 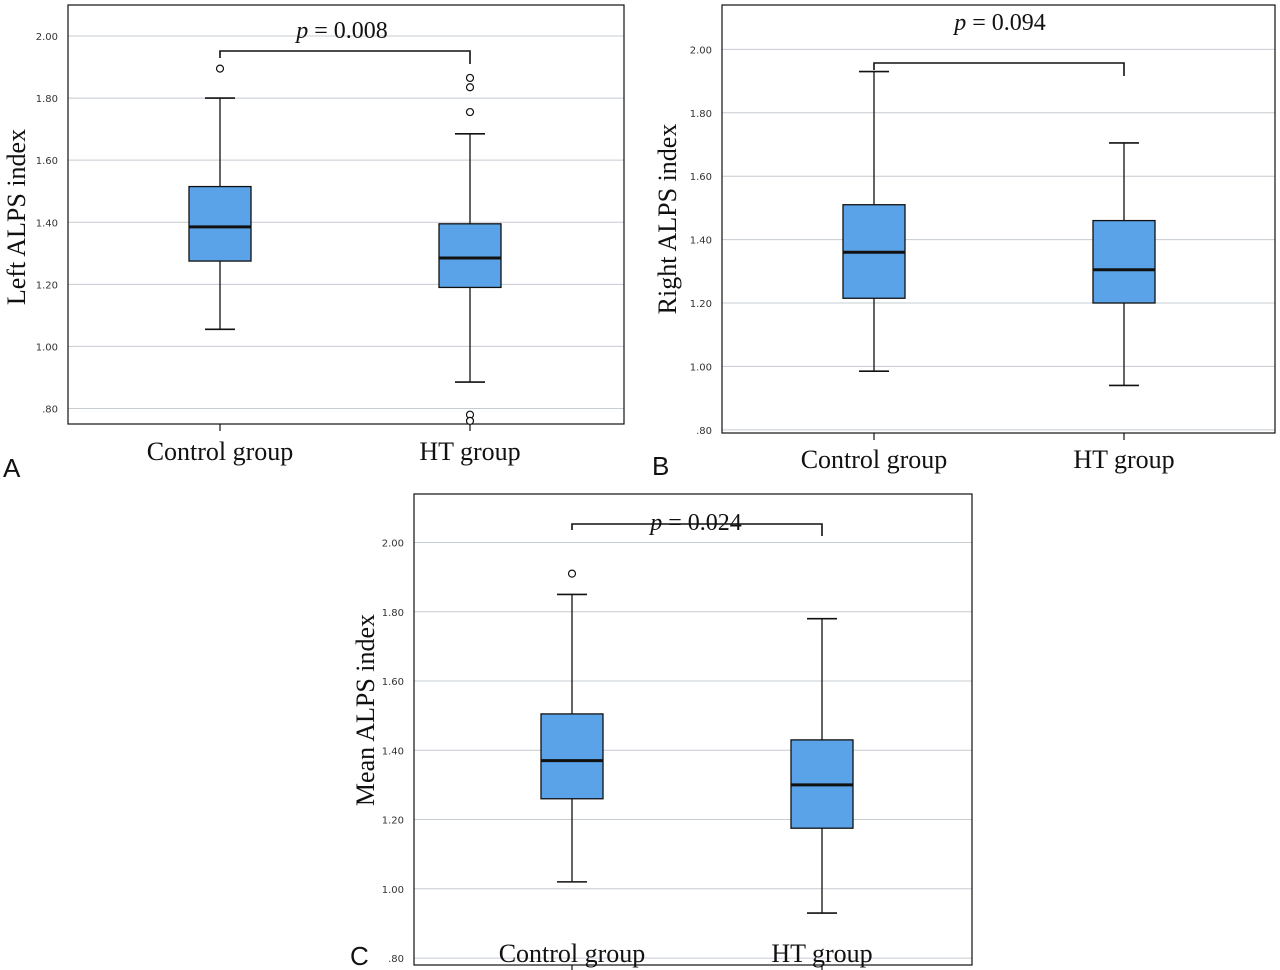 I want to click on p-value-label: p = 0.008, so click(x=341, y=31).